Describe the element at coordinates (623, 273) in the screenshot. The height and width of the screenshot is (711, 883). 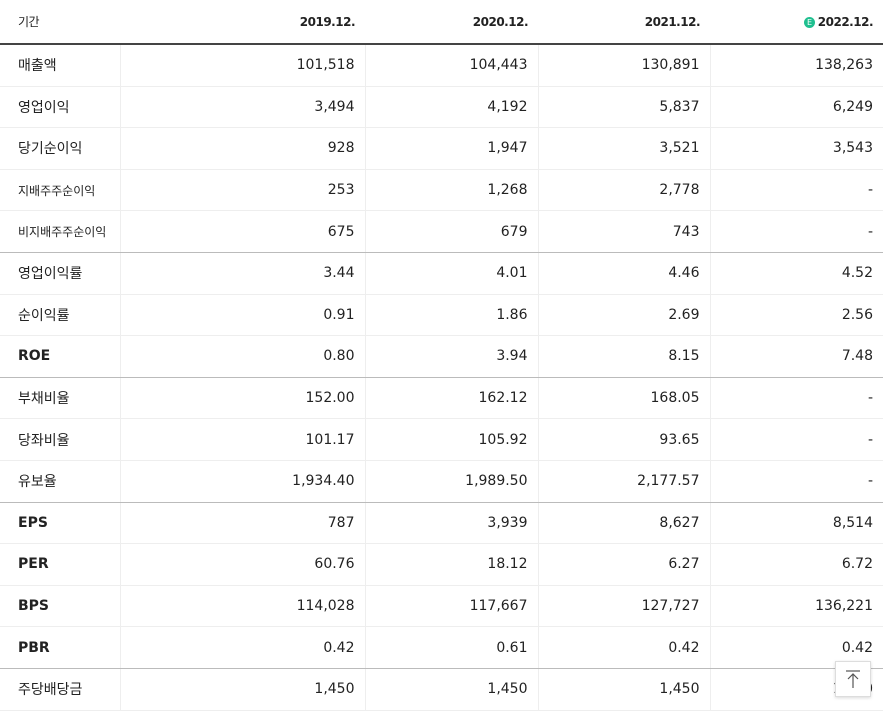
I see `cell-value: 4.46` at that location.